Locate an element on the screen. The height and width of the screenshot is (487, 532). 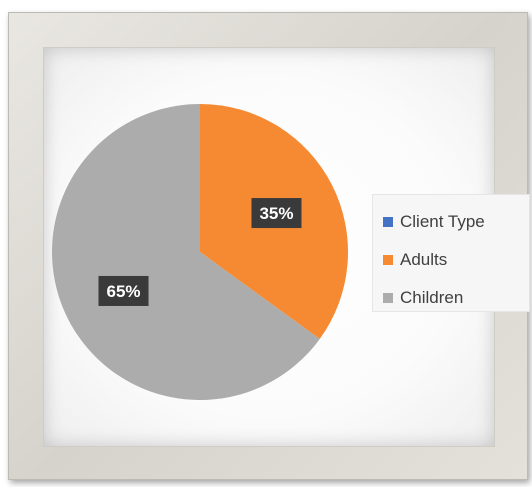
legend-item-client-type: Client Type is located at coordinates (451, 222).